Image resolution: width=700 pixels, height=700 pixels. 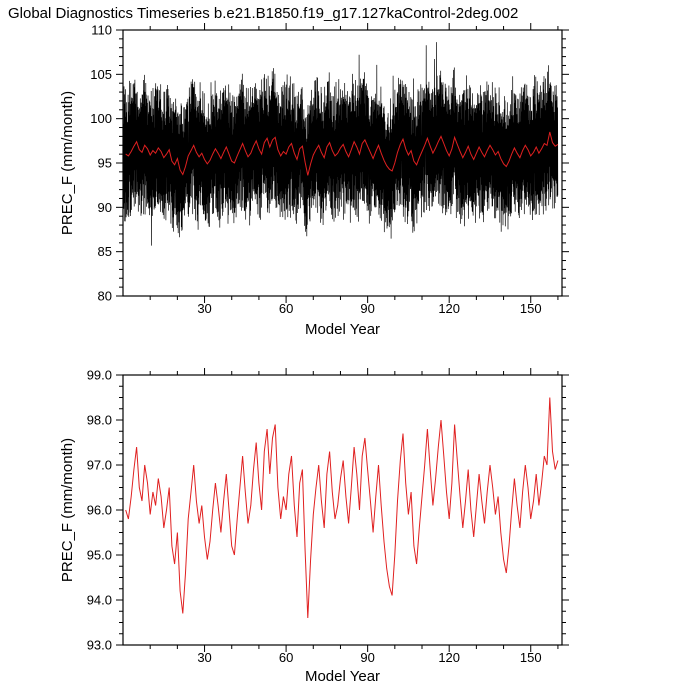 I want to click on y-tick-label: 95.0, so click(x=99, y=555).